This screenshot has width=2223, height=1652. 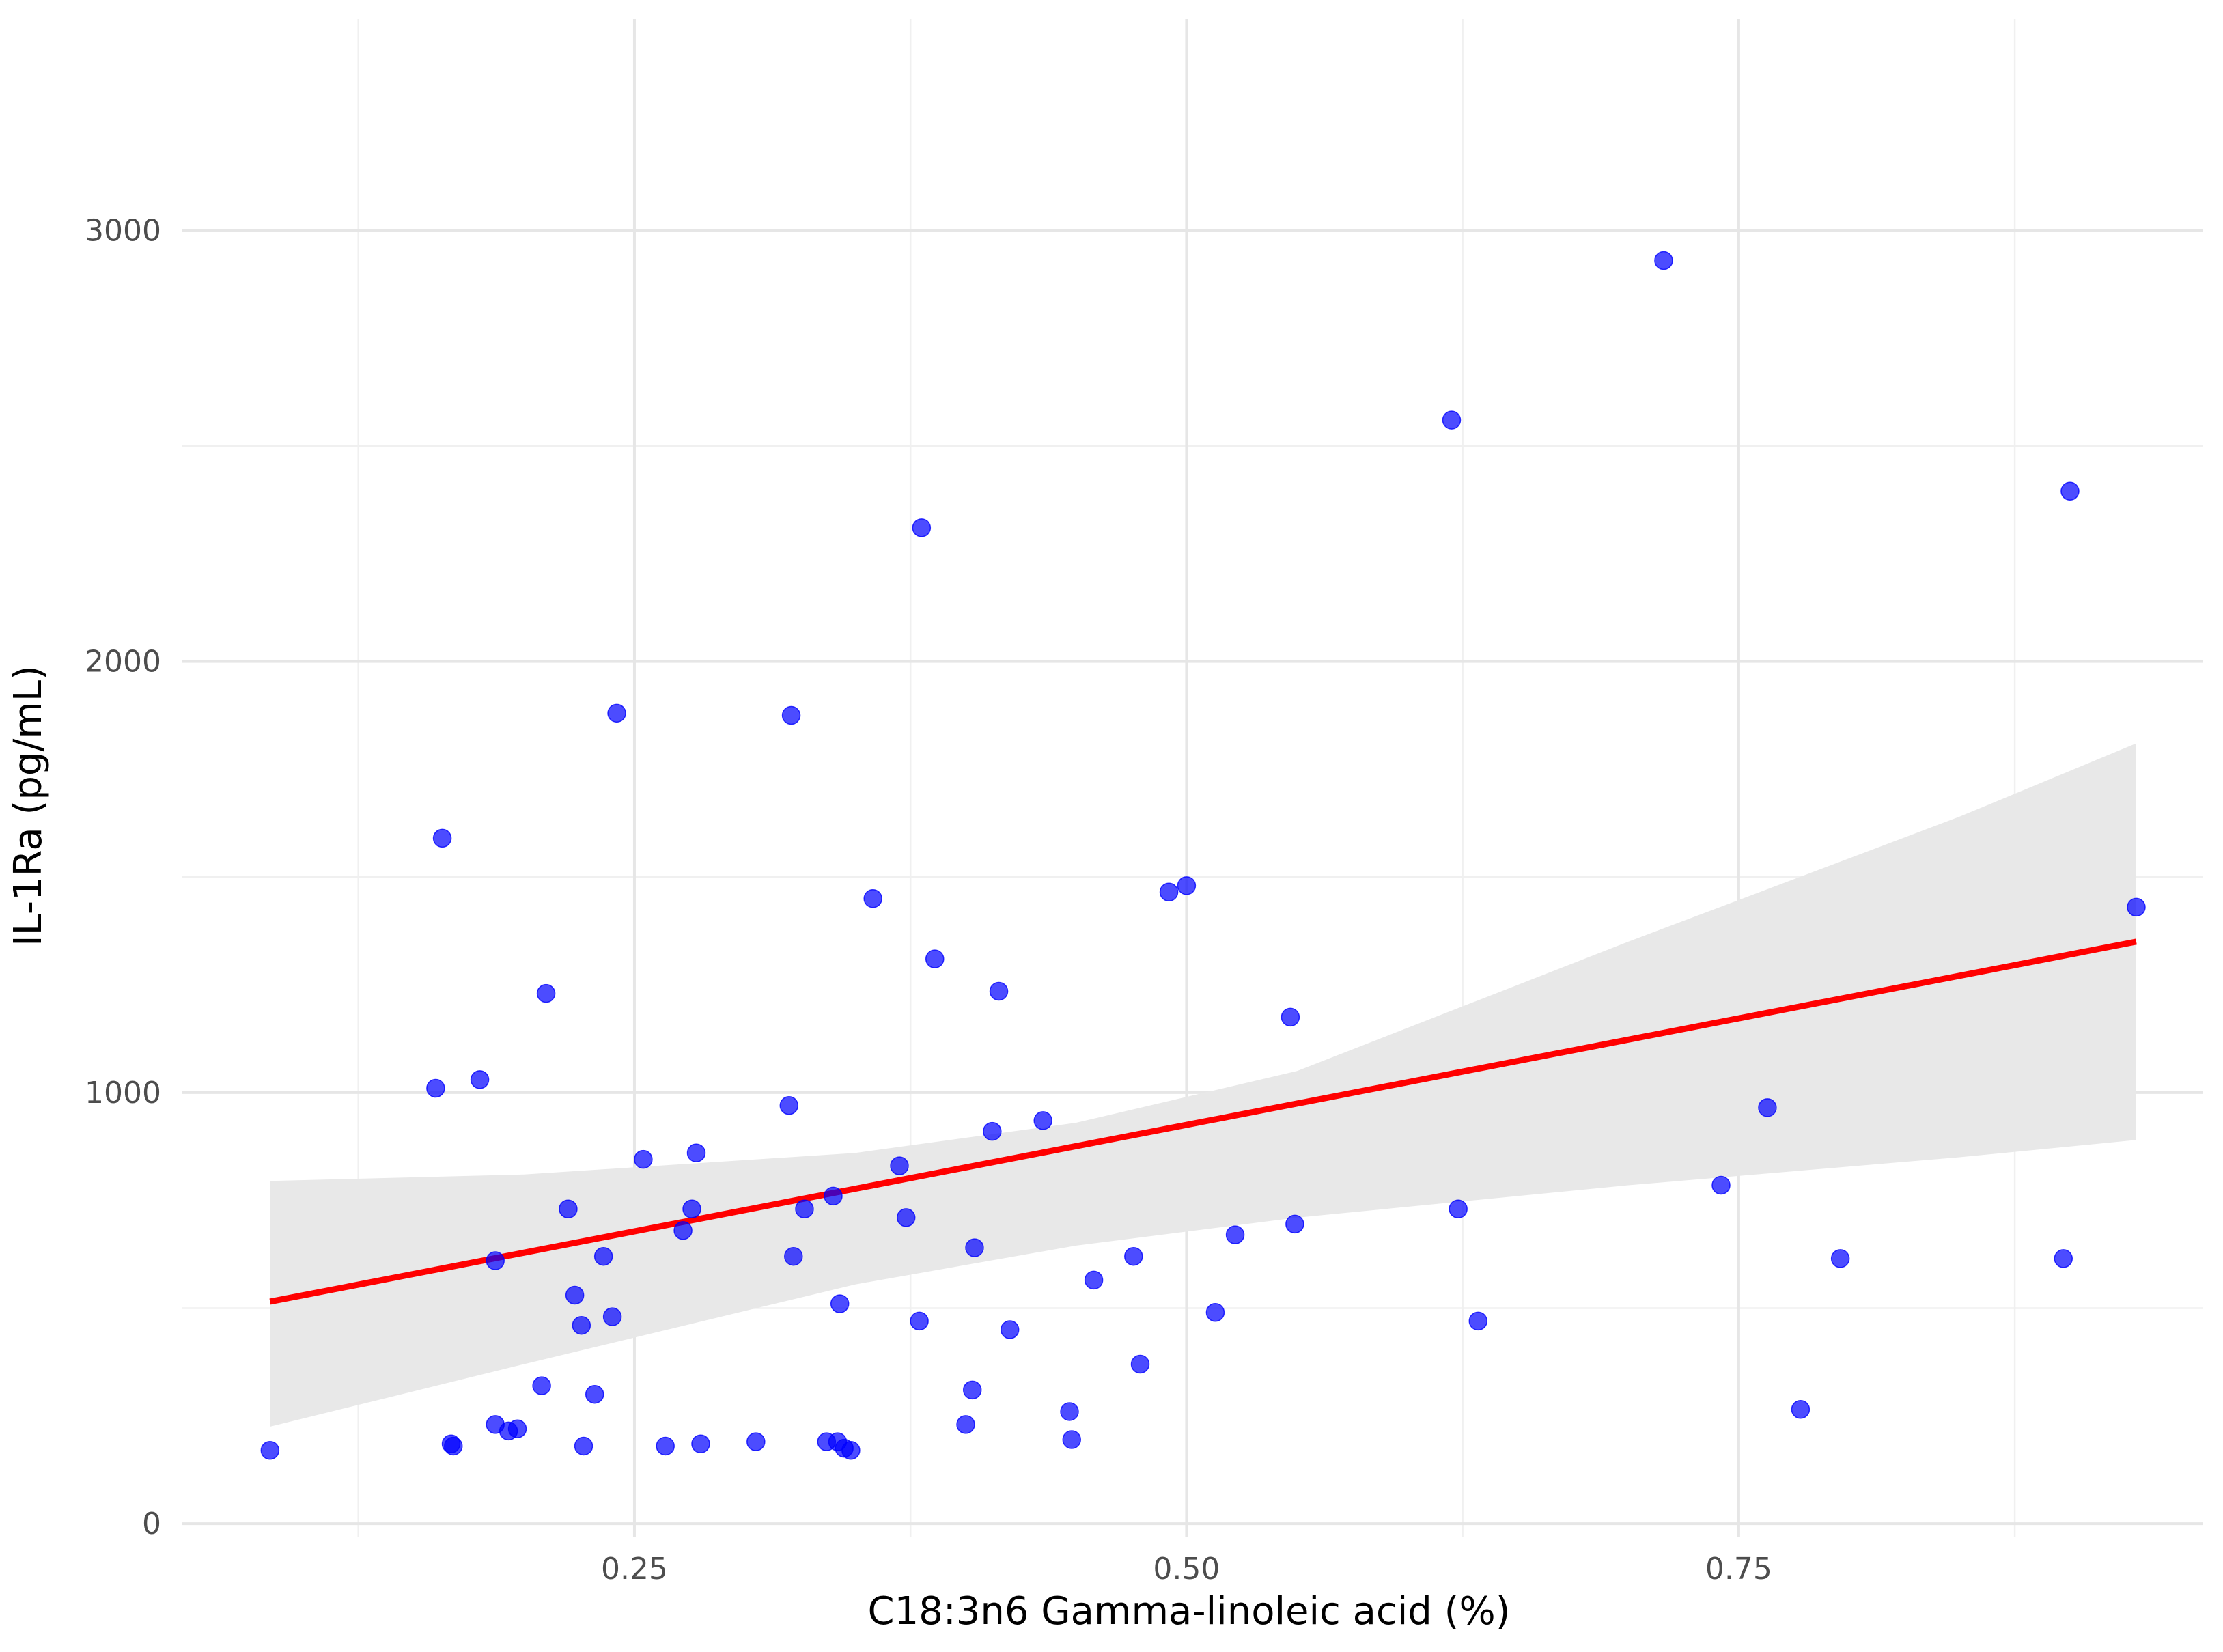 I want to click on x-axis-title: C18:3n6 Gamma-linoleic acid (%), so click(x=1188, y=1611).